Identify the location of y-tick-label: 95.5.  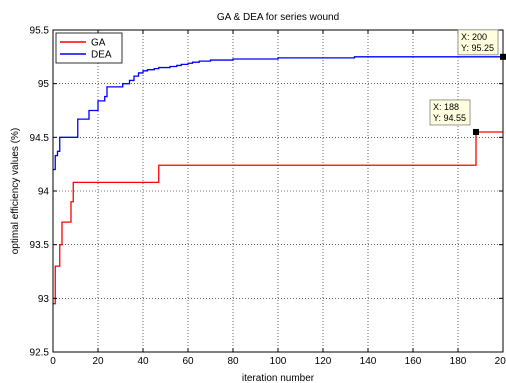
(40, 31).